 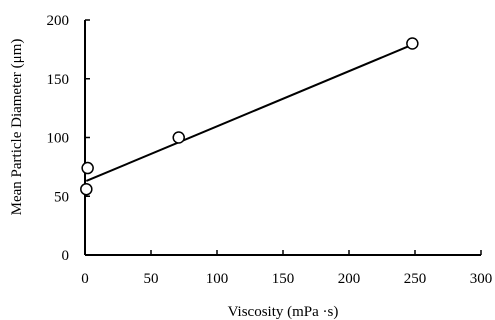 What do you see at coordinates (217, 279) in the screenshot?
I see `x-tick-label: 100` at bounding box center [217, 279].